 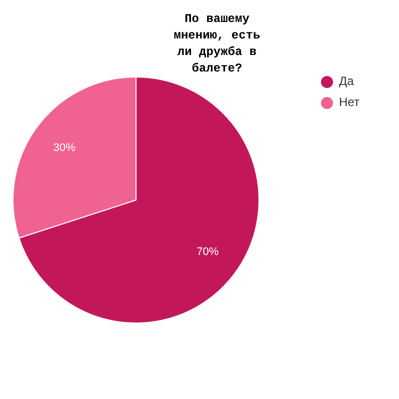 What do you see at coordinates (217, 44) in the screenshot?
I see `chart-title: По вашему мнению, есть ли дружба в балете?` at bounding box center [217, 44].